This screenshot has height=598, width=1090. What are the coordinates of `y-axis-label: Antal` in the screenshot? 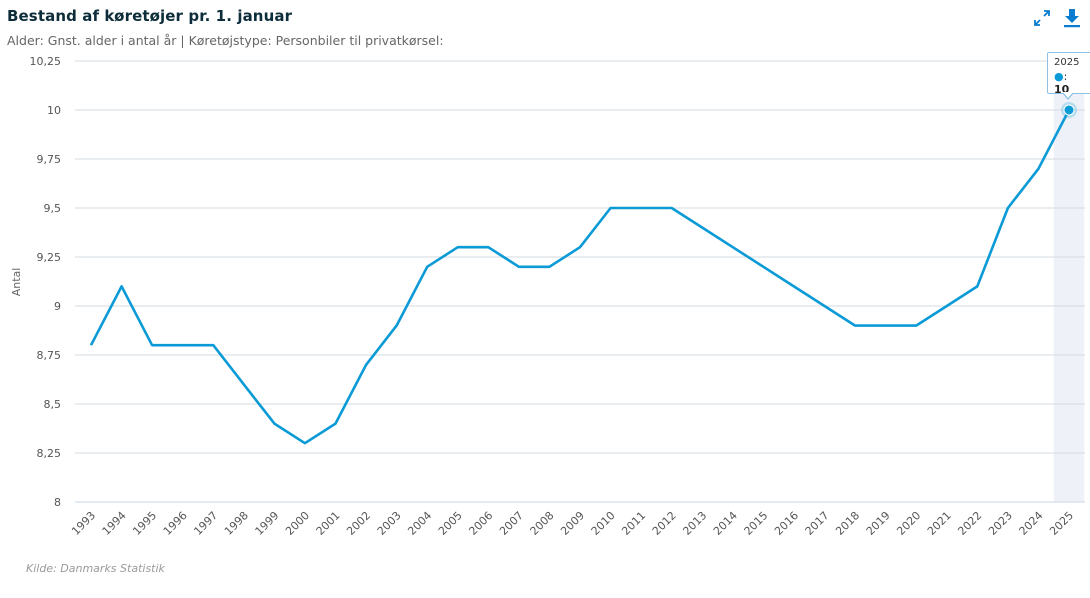 It's located at (16, 282).